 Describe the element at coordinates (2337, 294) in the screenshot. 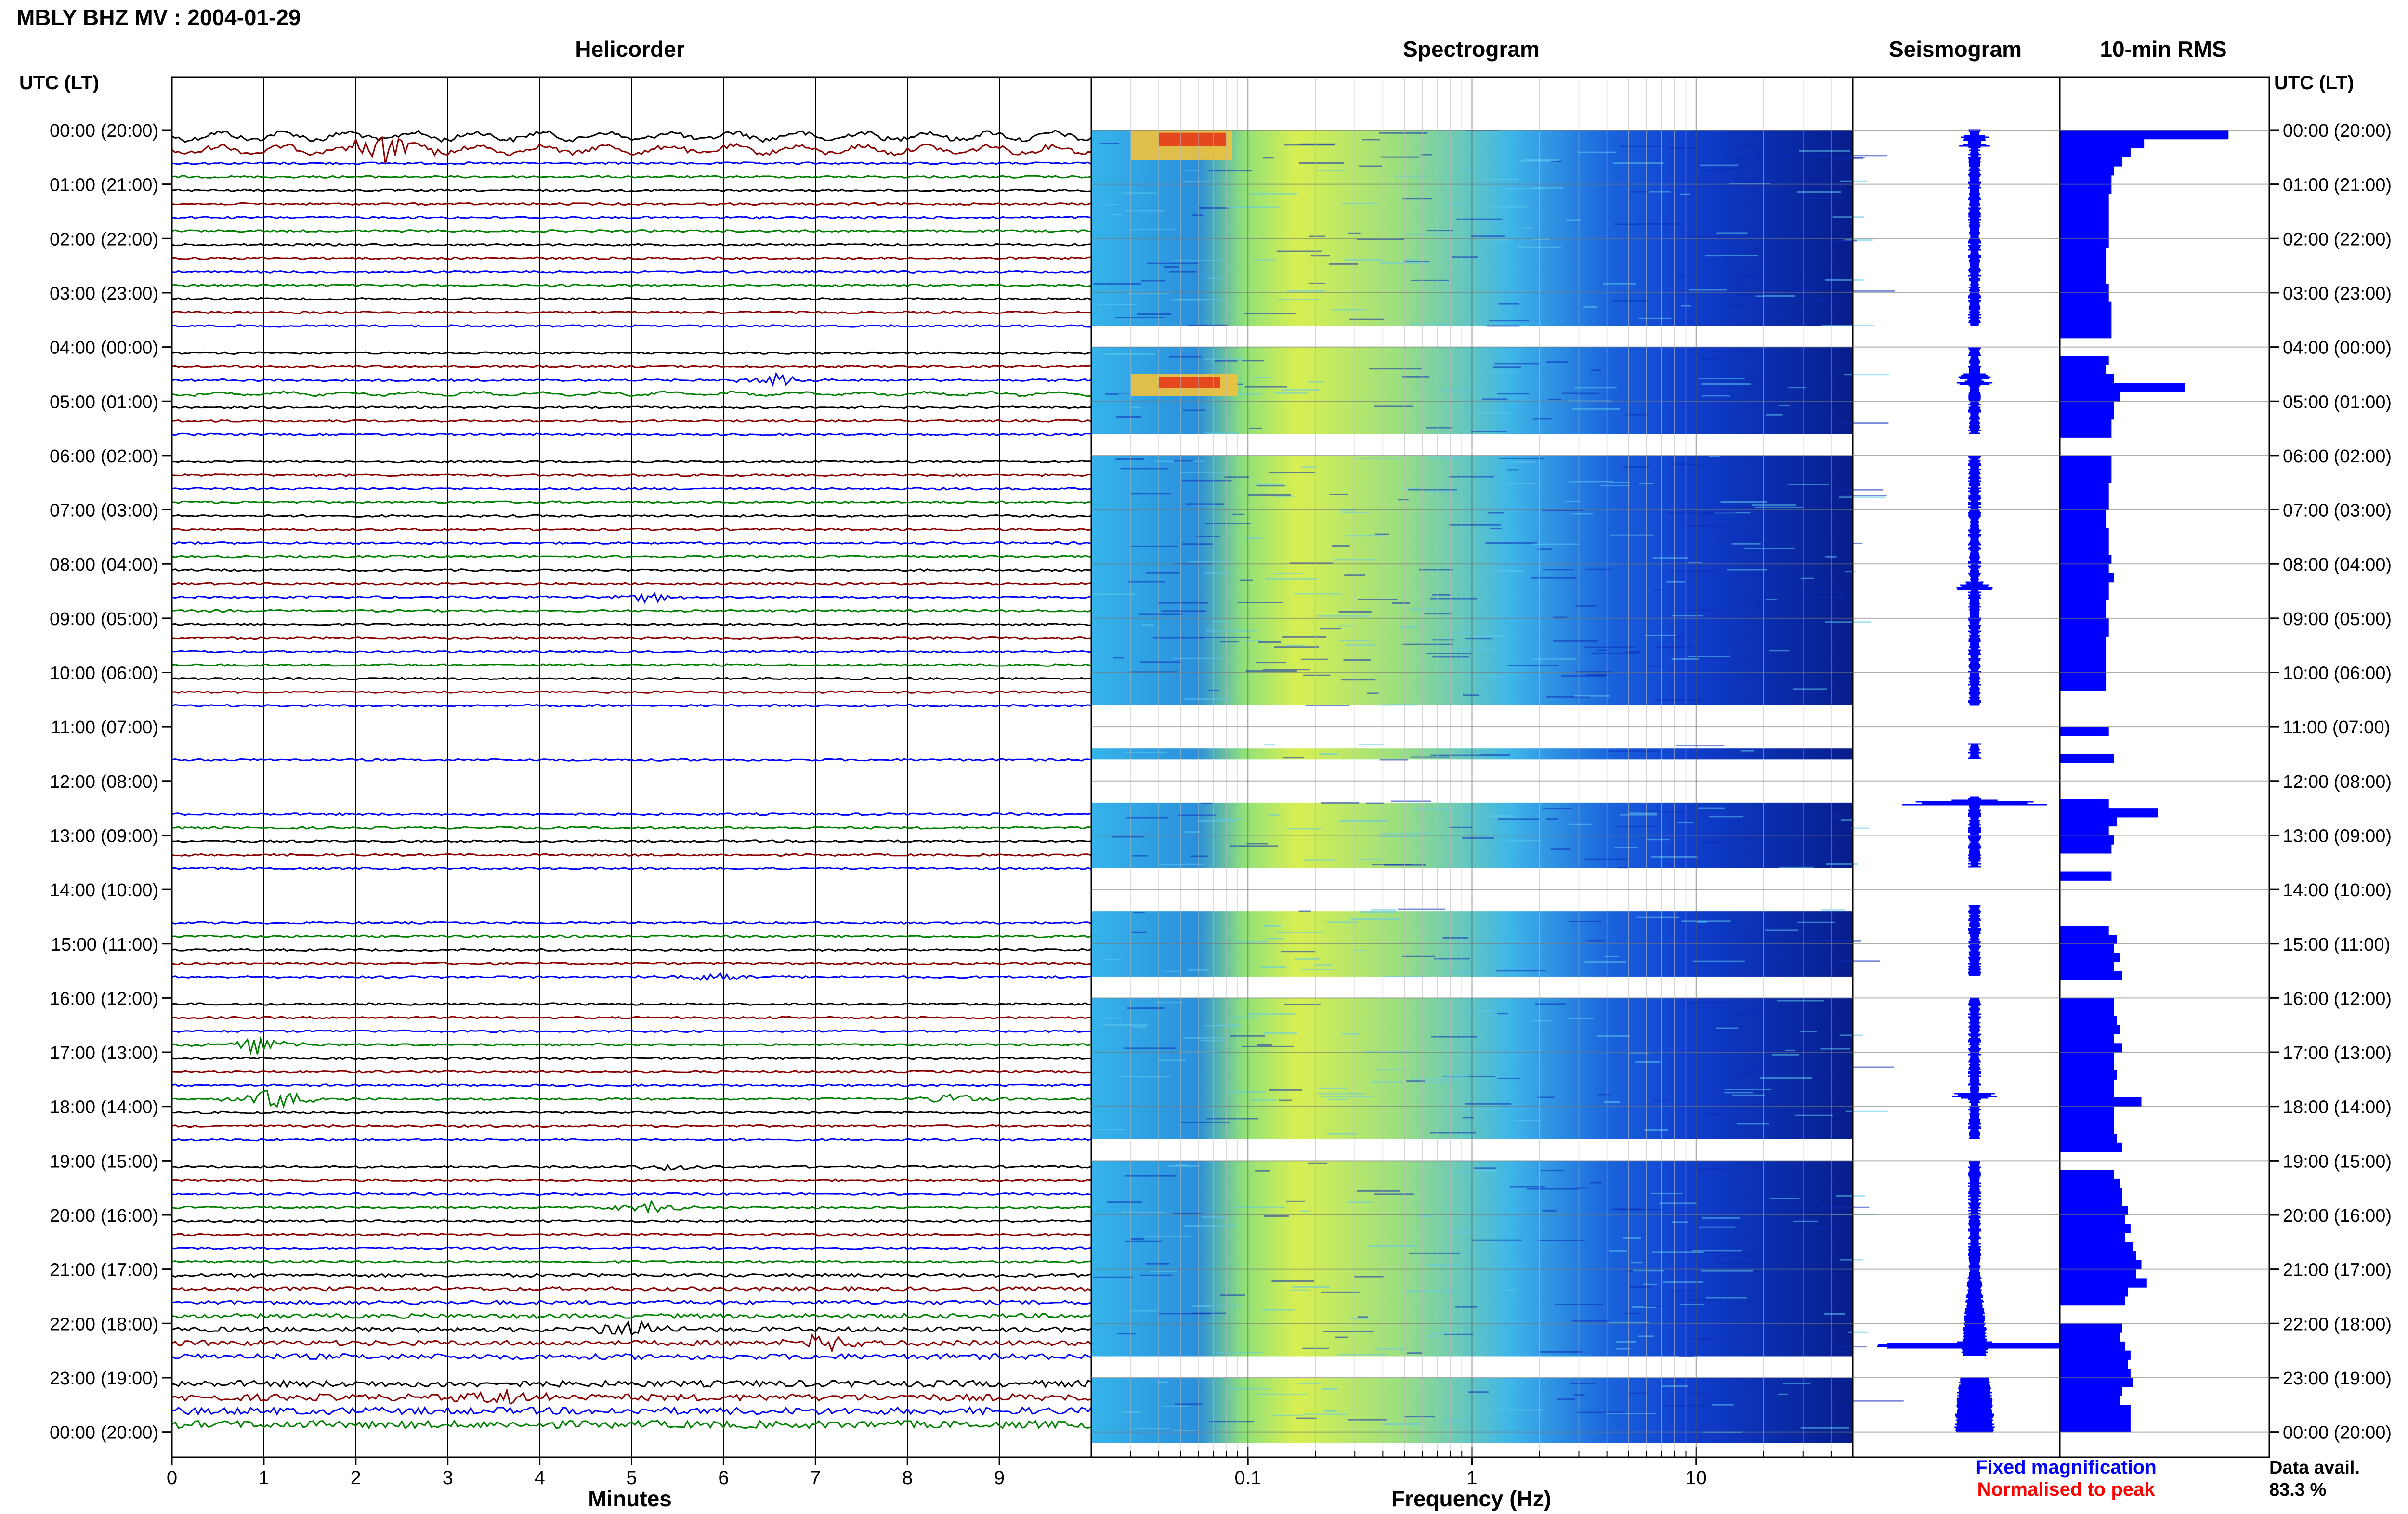

I see `hour-label-right: 03:00 (23:00)` at that location.